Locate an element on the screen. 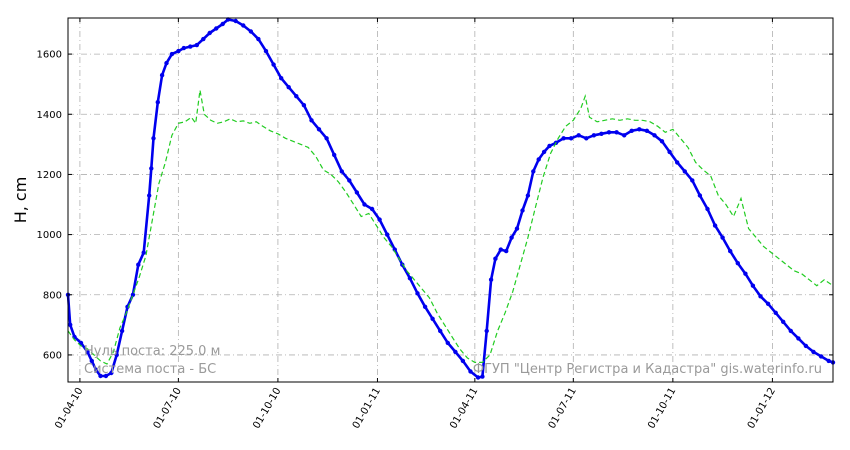 The image size is (850, 450). y-tick-label: 1000 is located at coordinates (49, 235).